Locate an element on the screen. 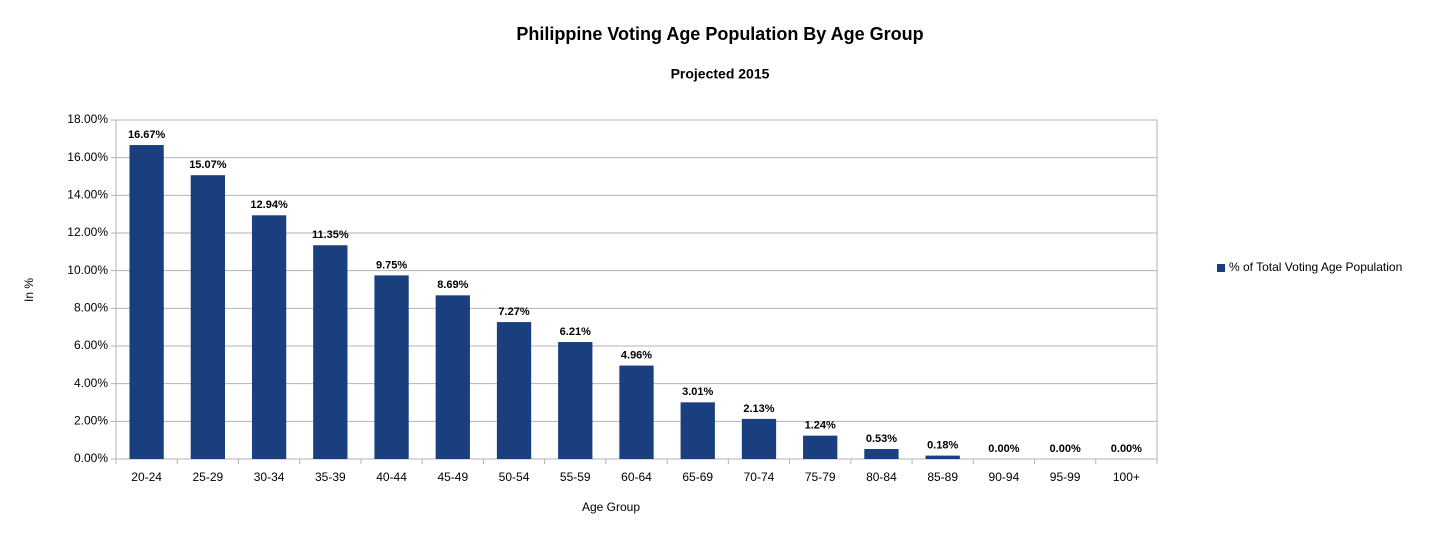 Image resolution: width=1439 pixels, height=535 pixels. value-label: 11.35% is located at coordinates (330, 235).